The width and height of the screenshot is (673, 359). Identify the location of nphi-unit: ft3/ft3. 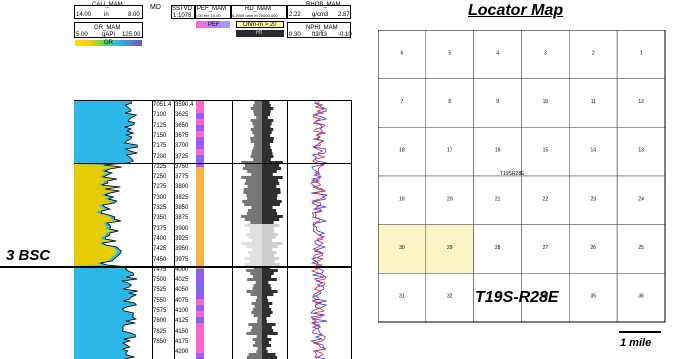
(320, 35).